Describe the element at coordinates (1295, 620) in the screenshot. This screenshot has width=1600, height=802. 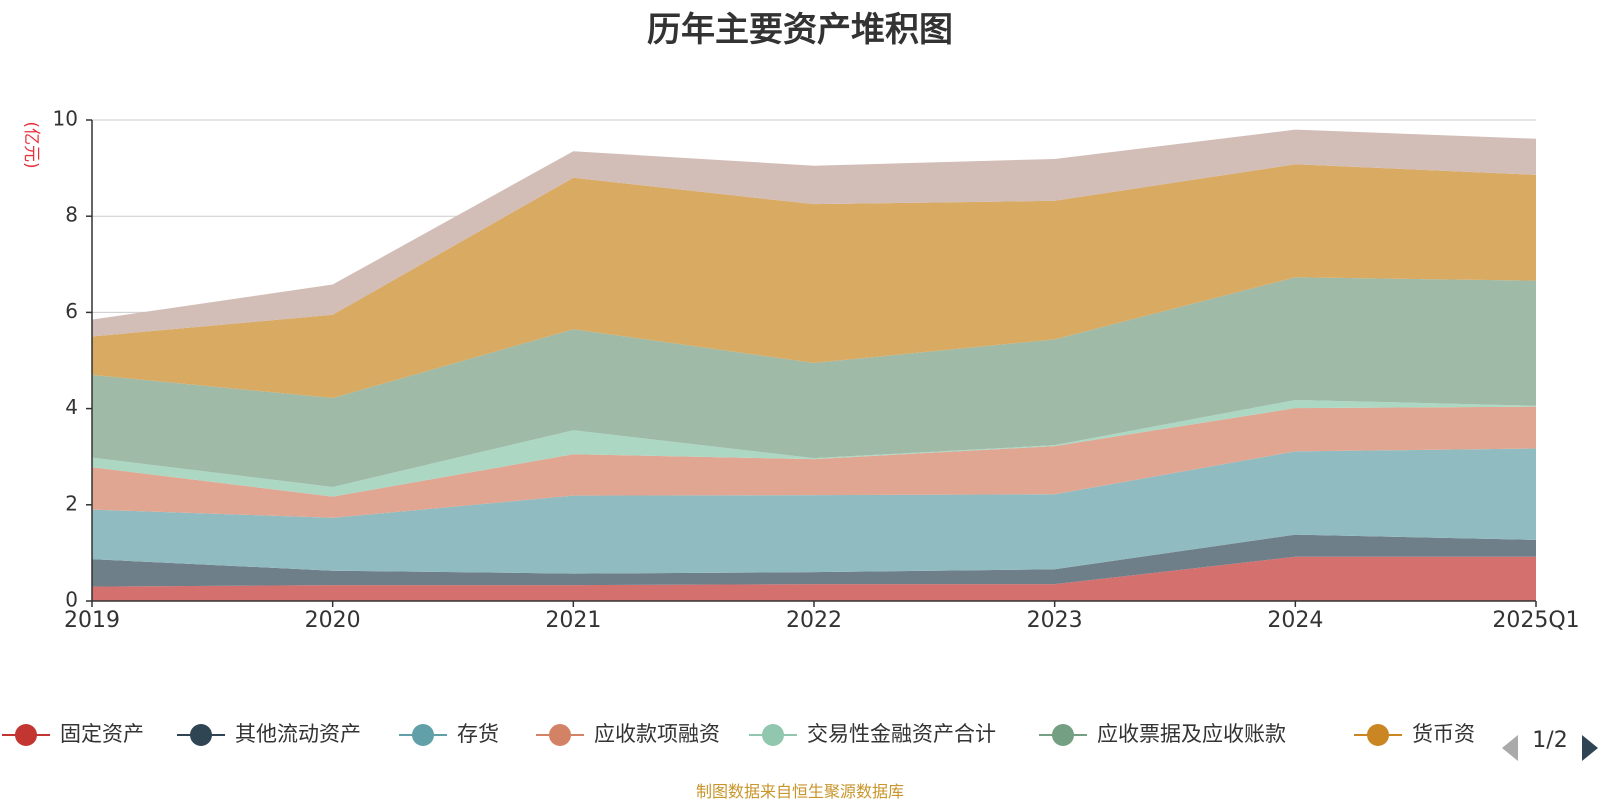
I see `x-tick-label: 2024` at that location.